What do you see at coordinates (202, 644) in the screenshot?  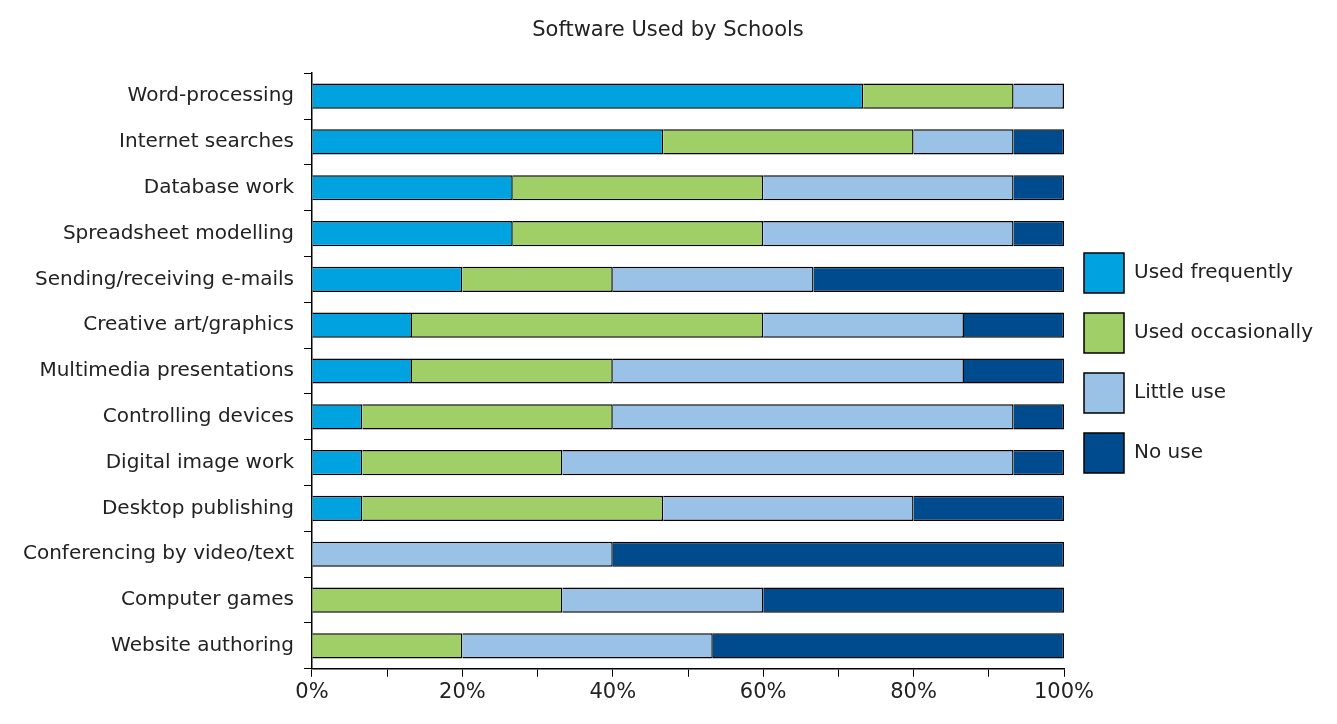 I see `y-tick-label: Website authoring` at bounding box center [202, 644].